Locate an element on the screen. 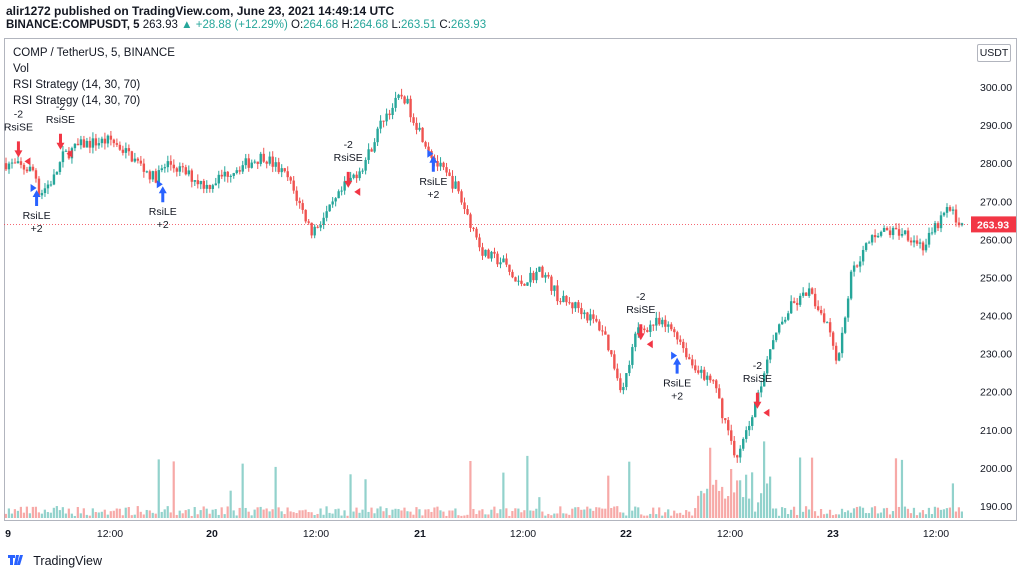 The width and height of the screenshot is (1024, 578). tradingview-logo-icon is located at coordinates (15, 560).